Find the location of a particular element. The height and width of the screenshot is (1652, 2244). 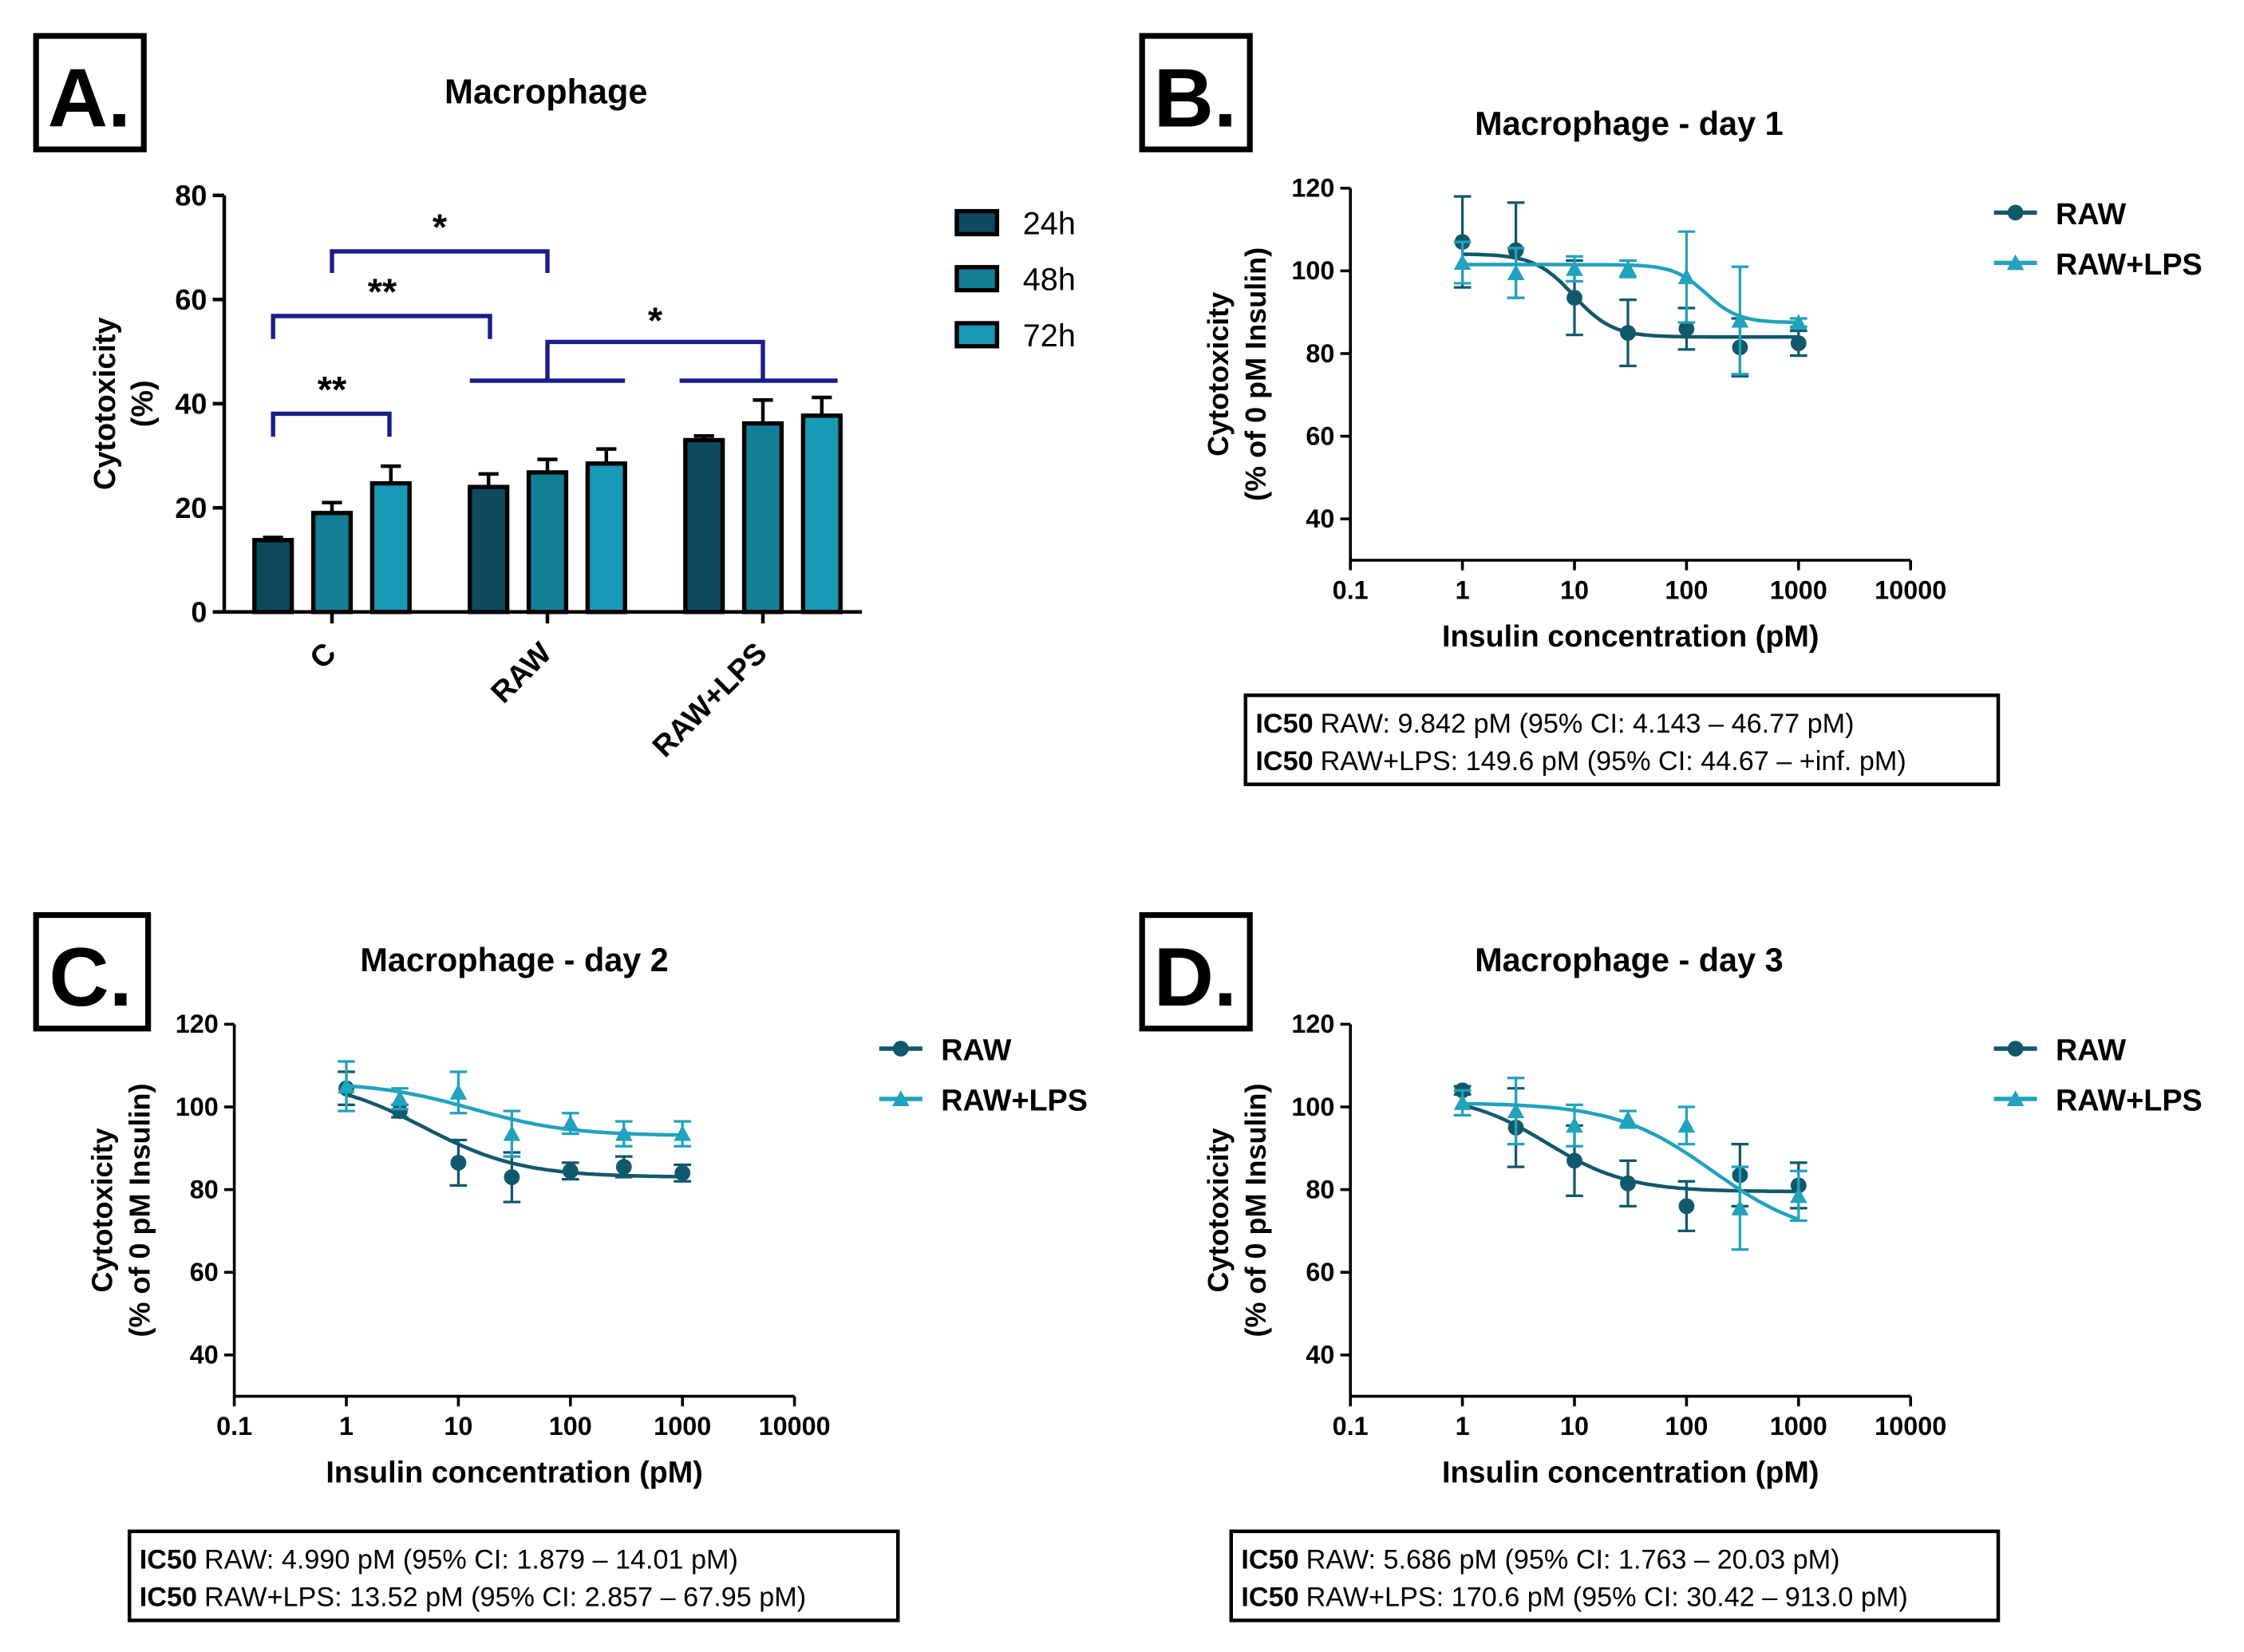

significance-bracket is located at coordinates (440, 261).